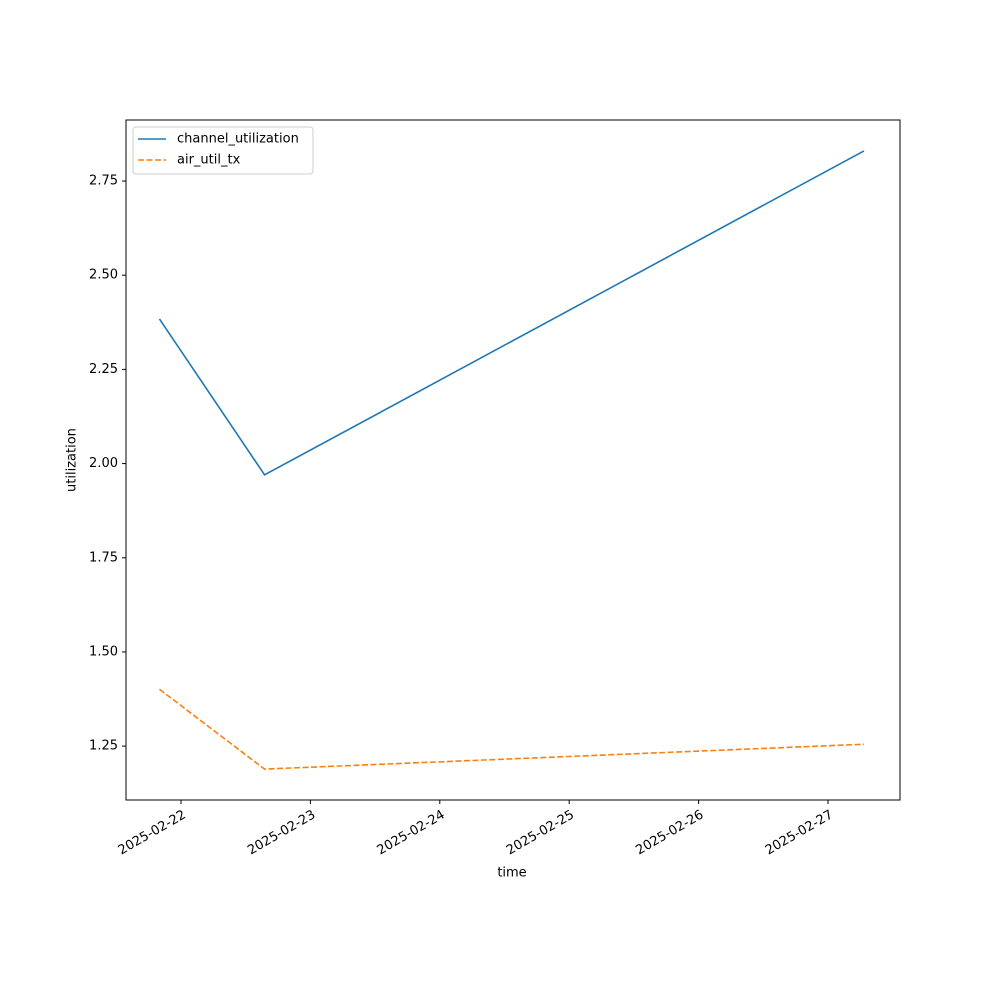  What do you see at coordinates (511, 729) in the screenshot?
I see `series-line` at bounding box center [511, 729].